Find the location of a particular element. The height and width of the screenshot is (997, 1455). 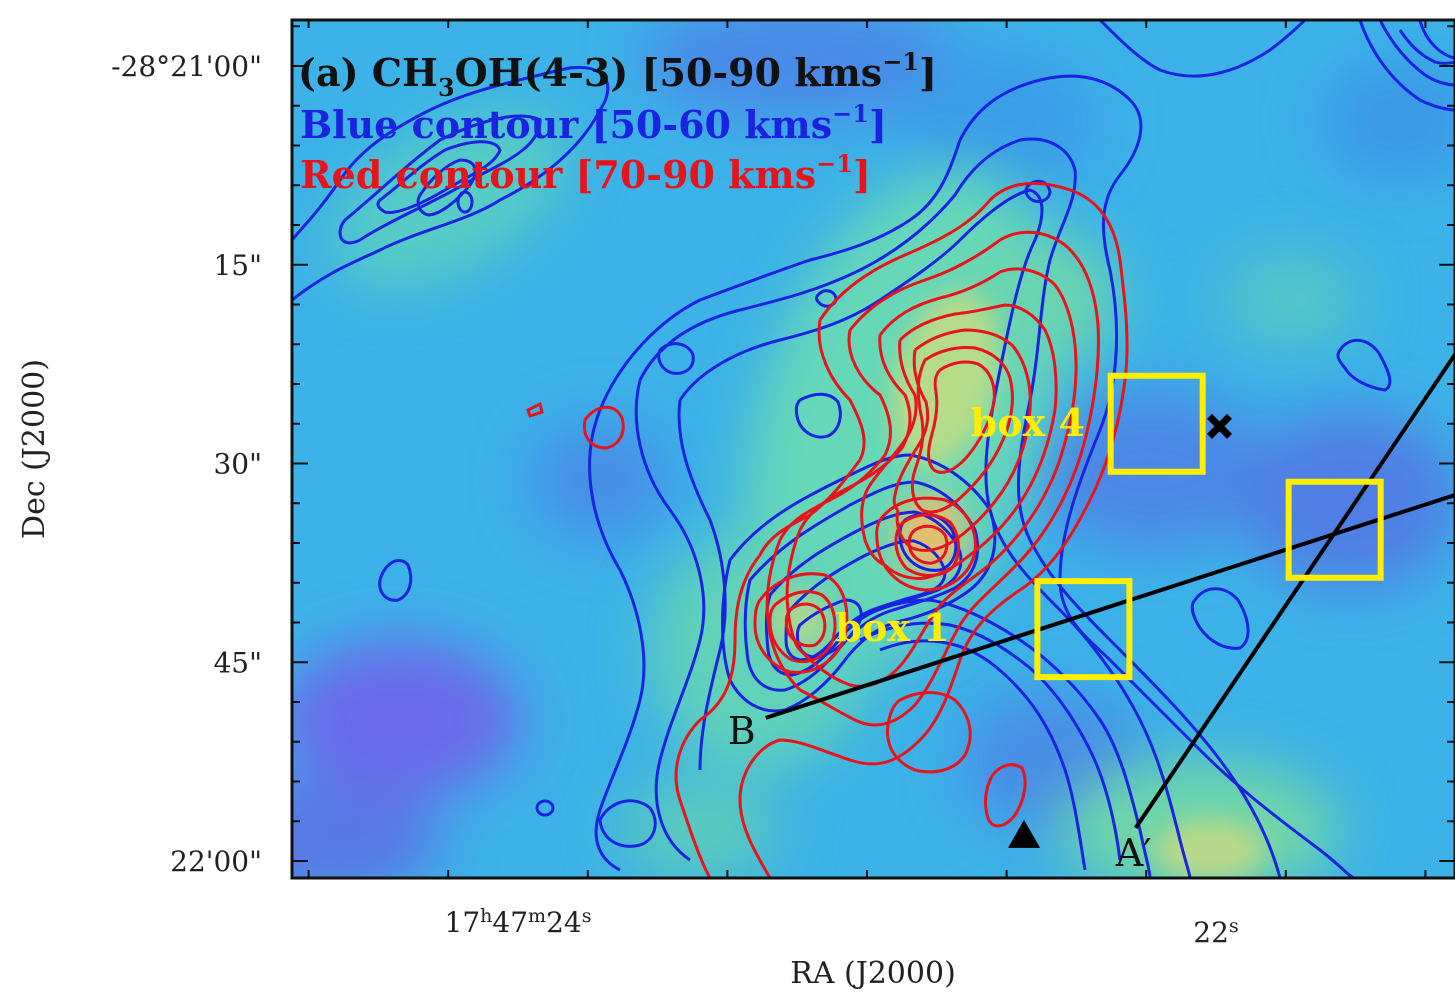

red-contour-outer-west is located at coordinates (770, 598).